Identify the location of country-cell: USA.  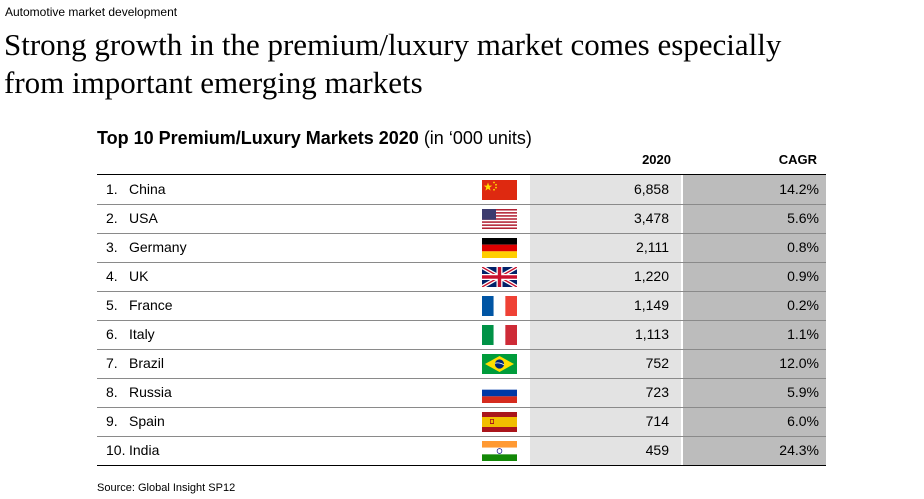
(143, 218).